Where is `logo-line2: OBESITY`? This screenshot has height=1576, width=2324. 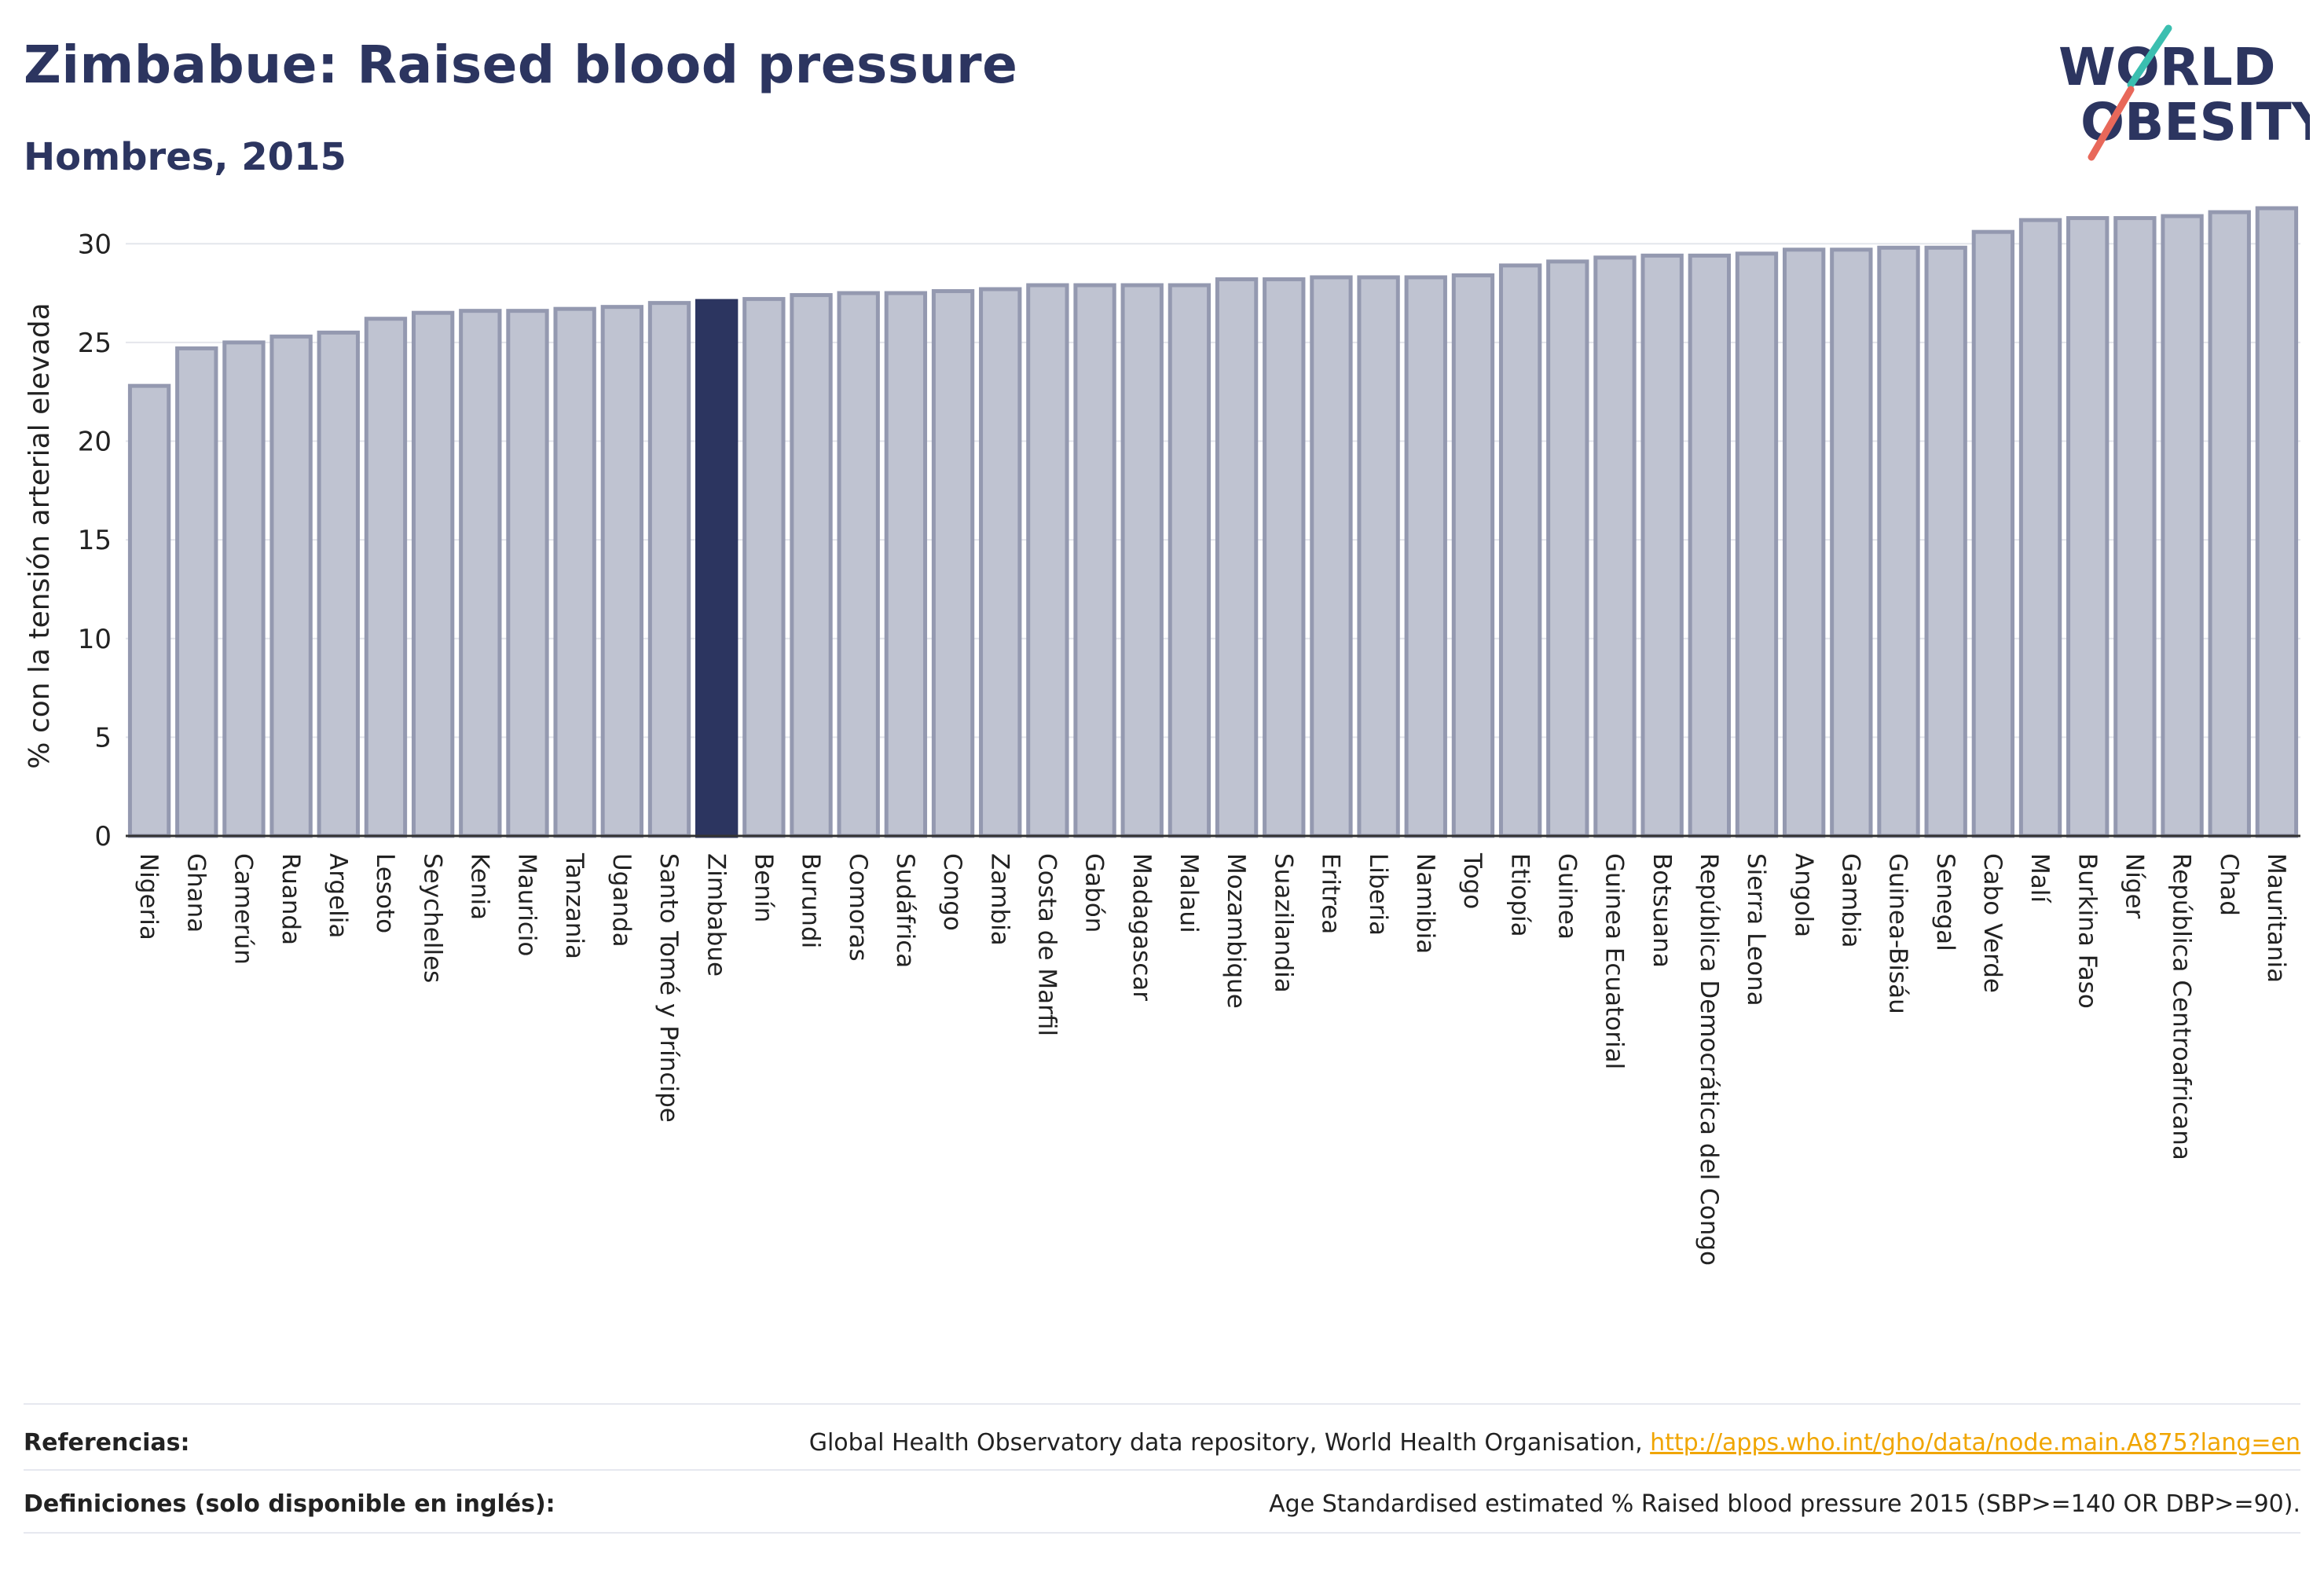 logo-line2: OBESITY is located at coordinates (2195, 122).